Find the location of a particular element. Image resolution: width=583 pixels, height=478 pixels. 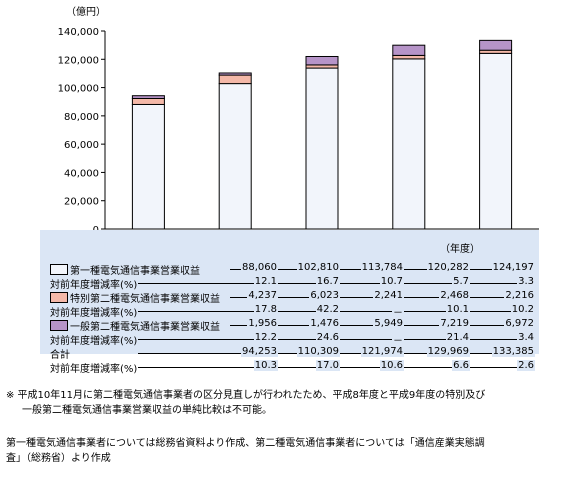

table-cell: 6.6 is located at coordinates (461, 365).